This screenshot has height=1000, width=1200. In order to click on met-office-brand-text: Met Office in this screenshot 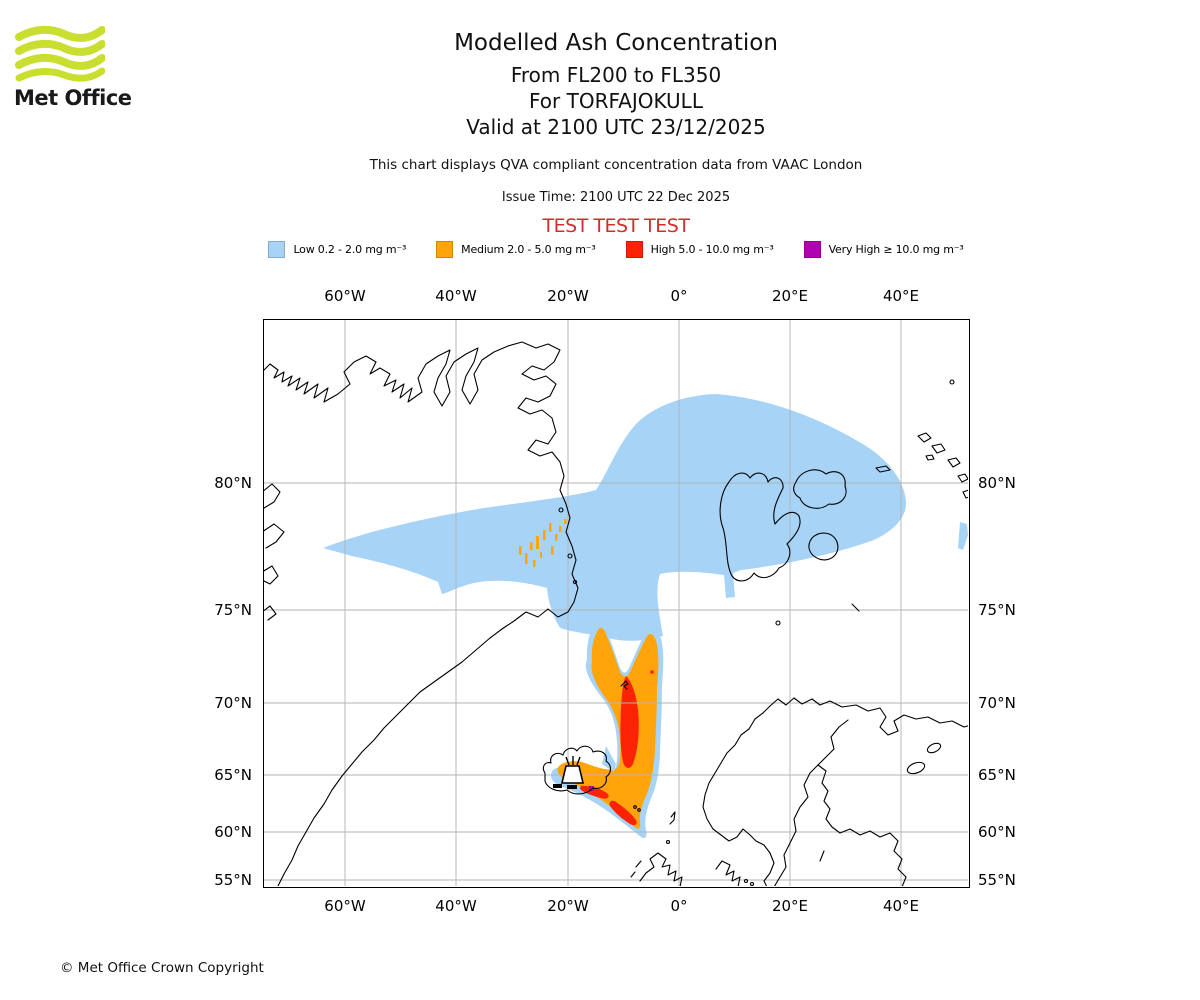, I will do `click(73, 98)`.